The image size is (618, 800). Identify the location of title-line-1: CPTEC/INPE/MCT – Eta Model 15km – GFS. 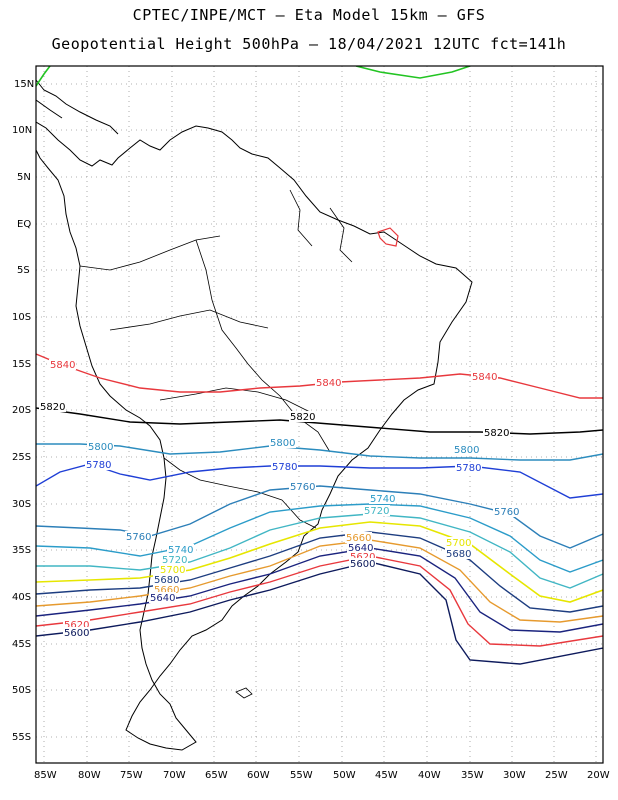
(309, 15).